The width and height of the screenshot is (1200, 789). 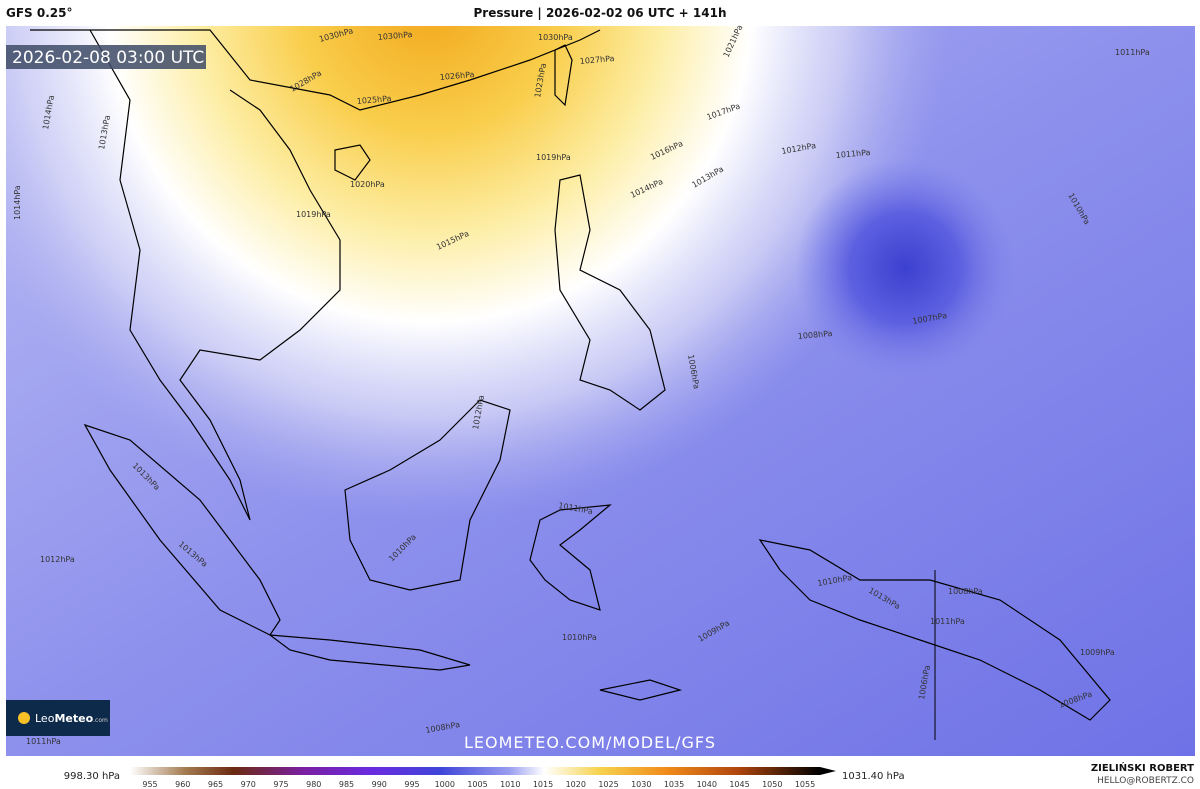 I want to click on colorbar-tick-label: 1005, so click(x=477, y=784).